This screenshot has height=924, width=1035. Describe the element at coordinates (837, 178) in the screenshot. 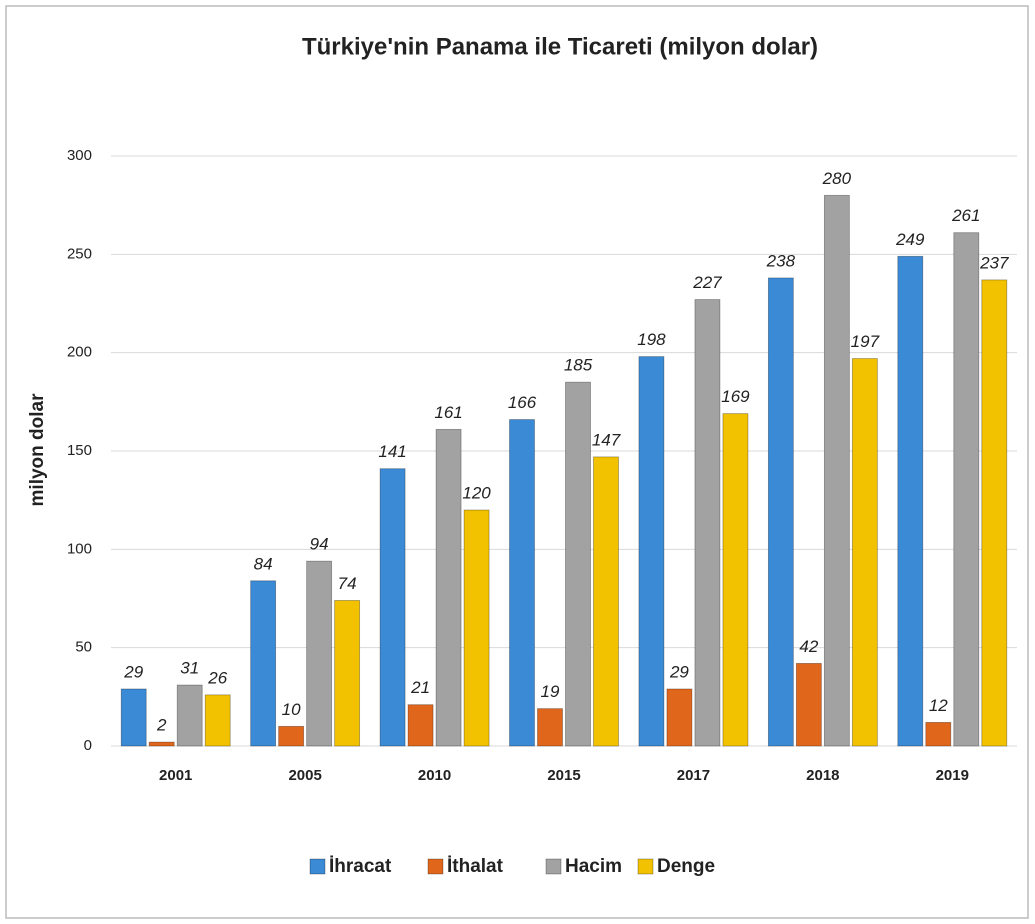

I see `data-label: 280` at that location.